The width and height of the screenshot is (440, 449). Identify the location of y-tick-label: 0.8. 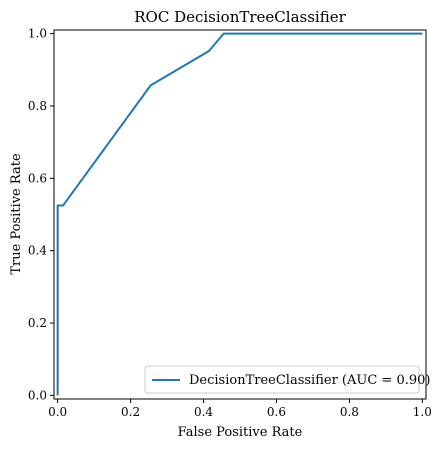
(37, 106).